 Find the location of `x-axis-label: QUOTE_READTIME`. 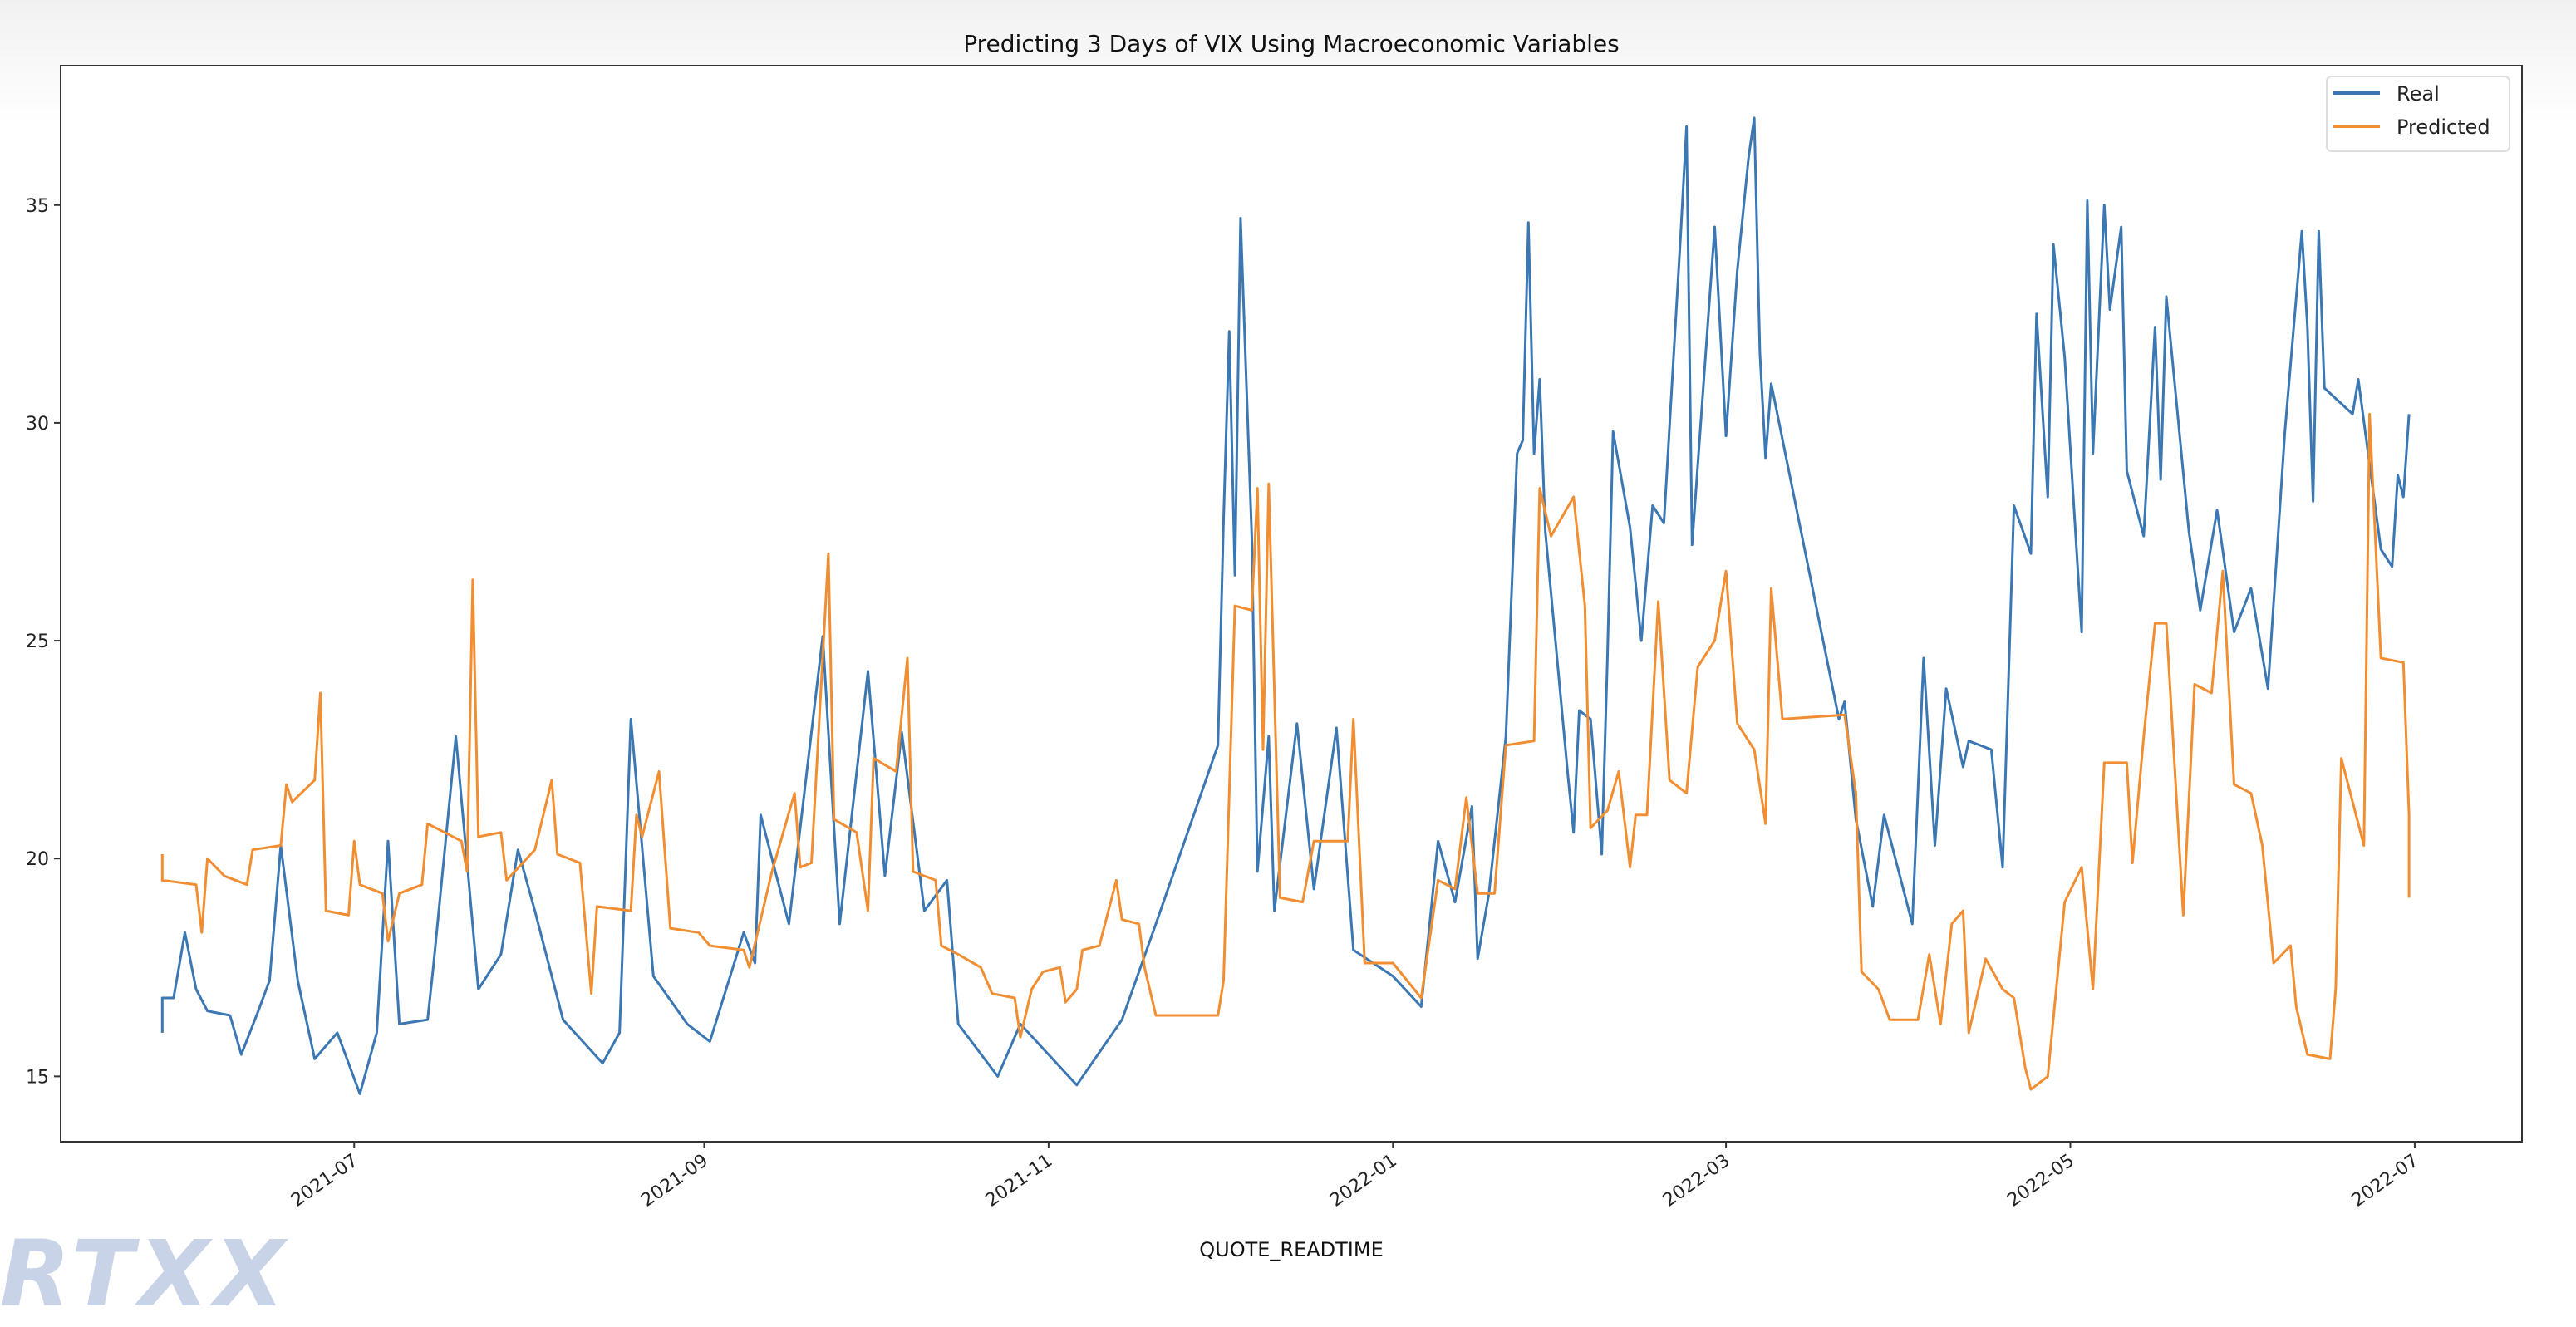

x-axis-label: QUOTE_READTIME is located at coordinates (1291, 1249).